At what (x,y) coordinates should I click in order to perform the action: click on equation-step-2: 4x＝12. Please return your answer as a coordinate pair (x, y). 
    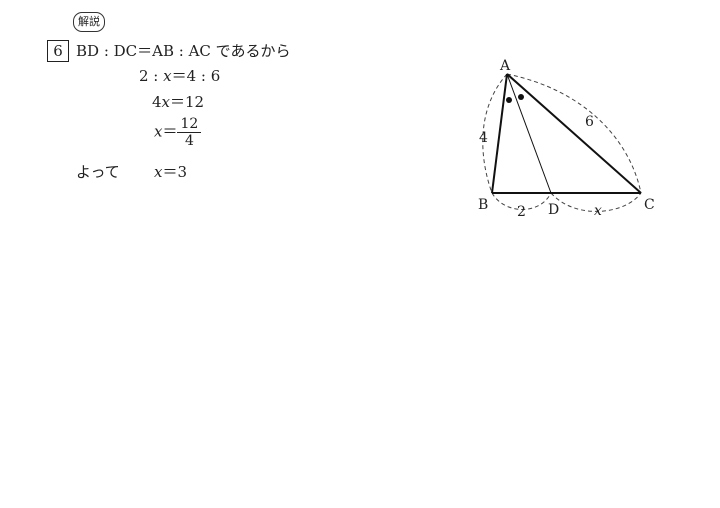
    Looking at the image, I should click on (178, 101).